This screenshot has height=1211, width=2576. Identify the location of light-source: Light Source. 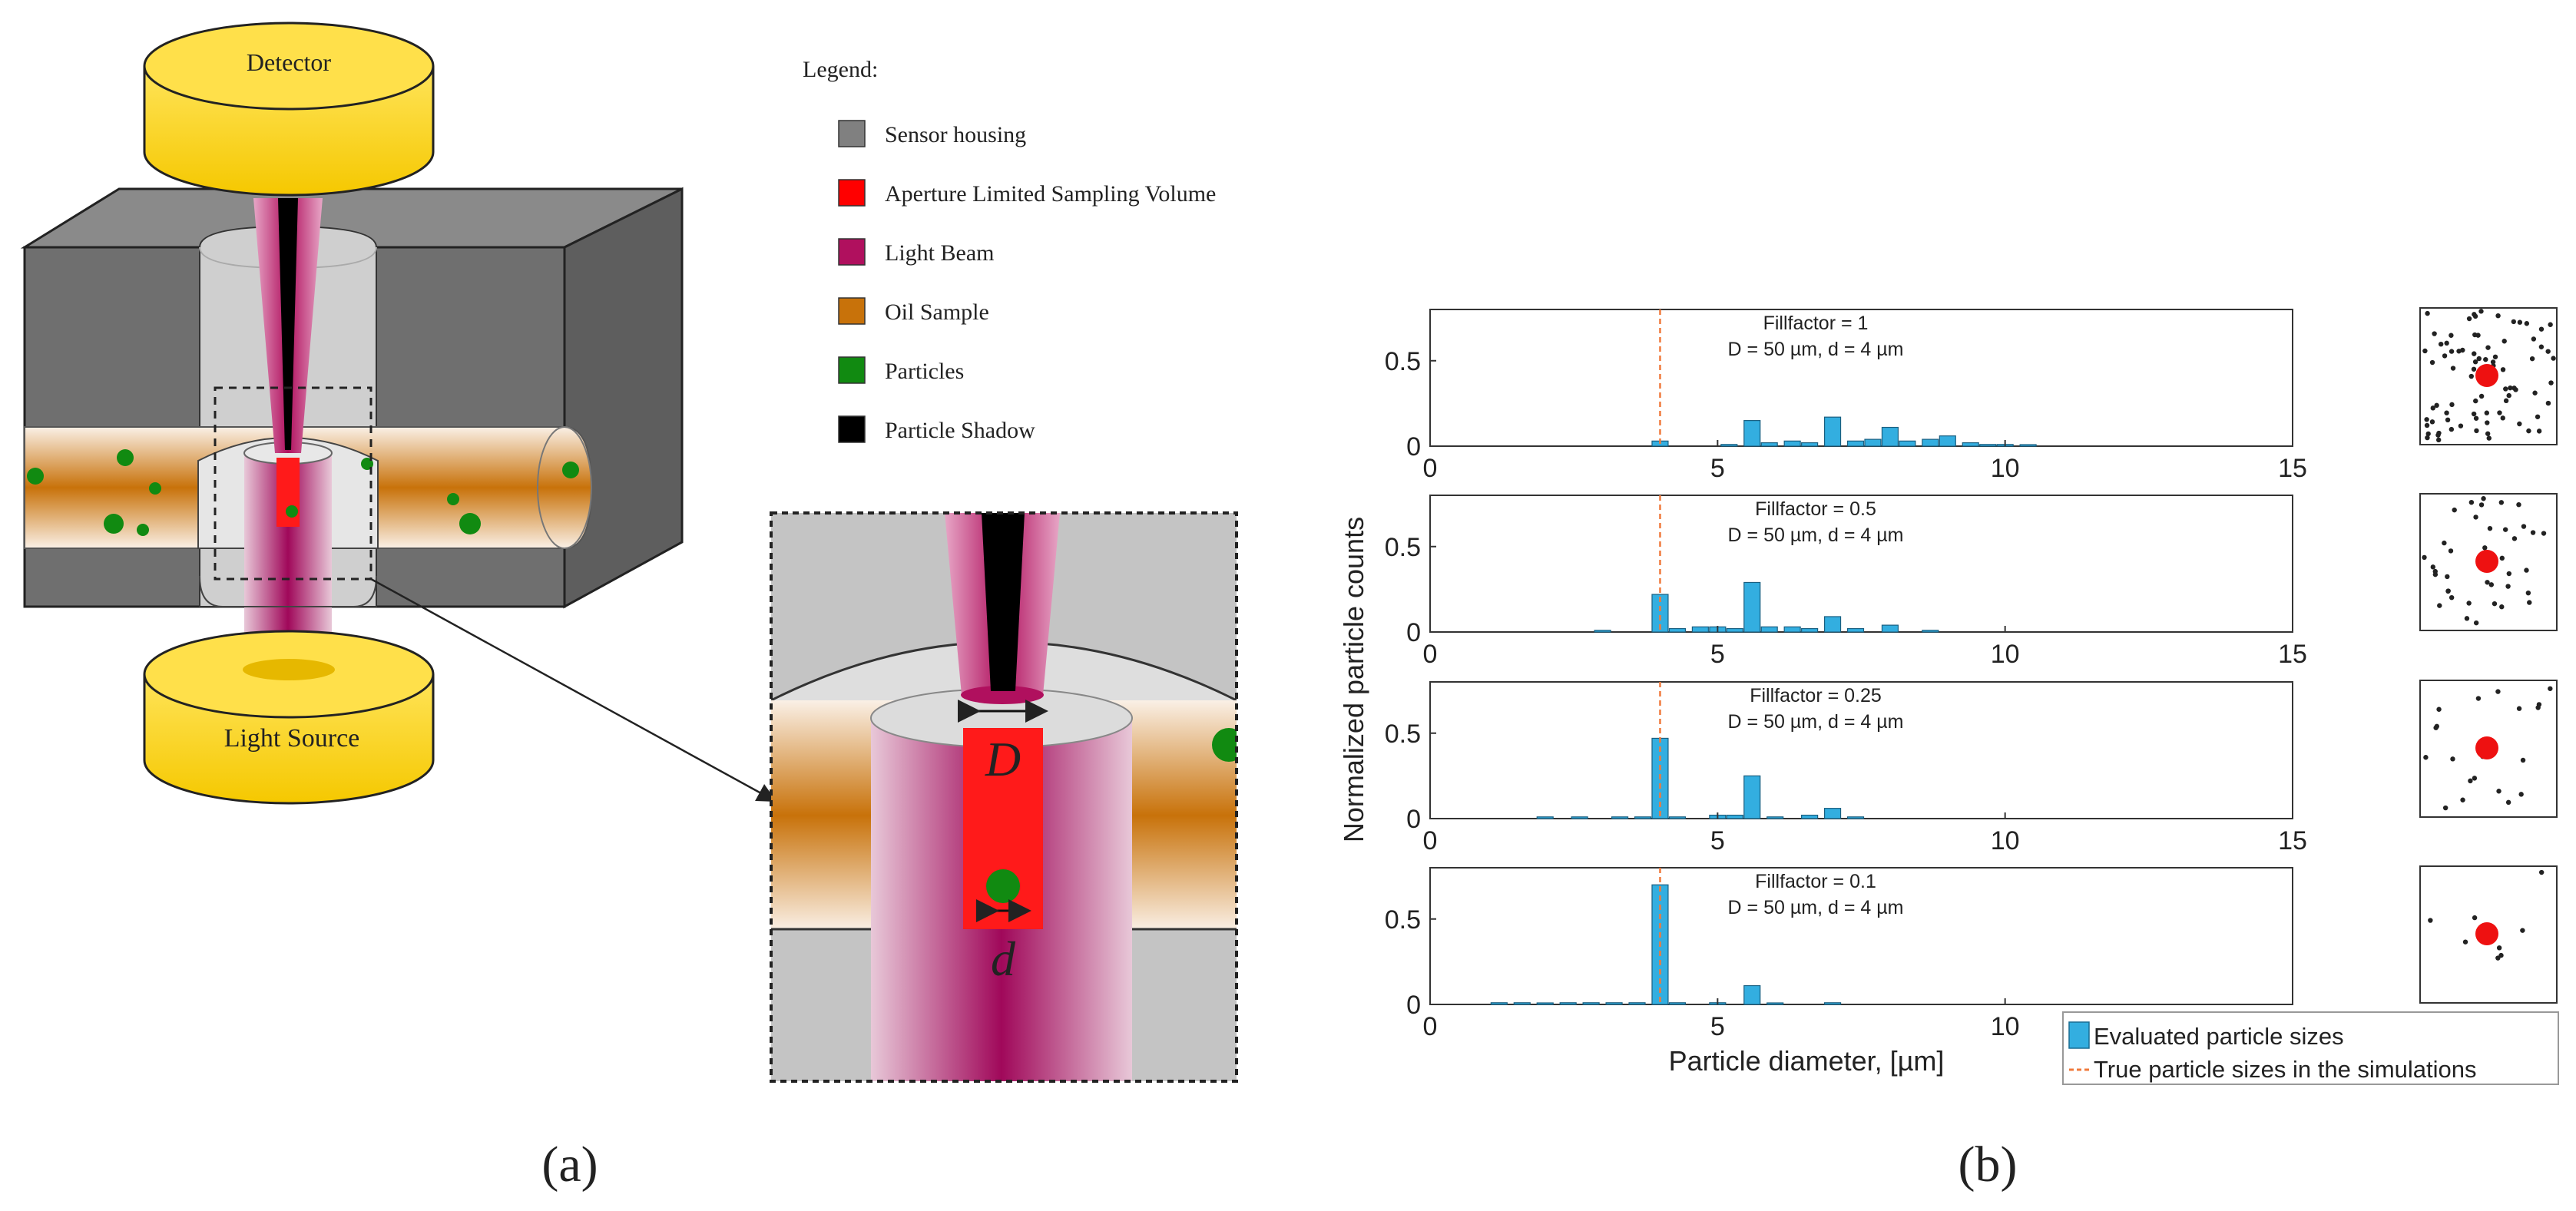
(289, 717).